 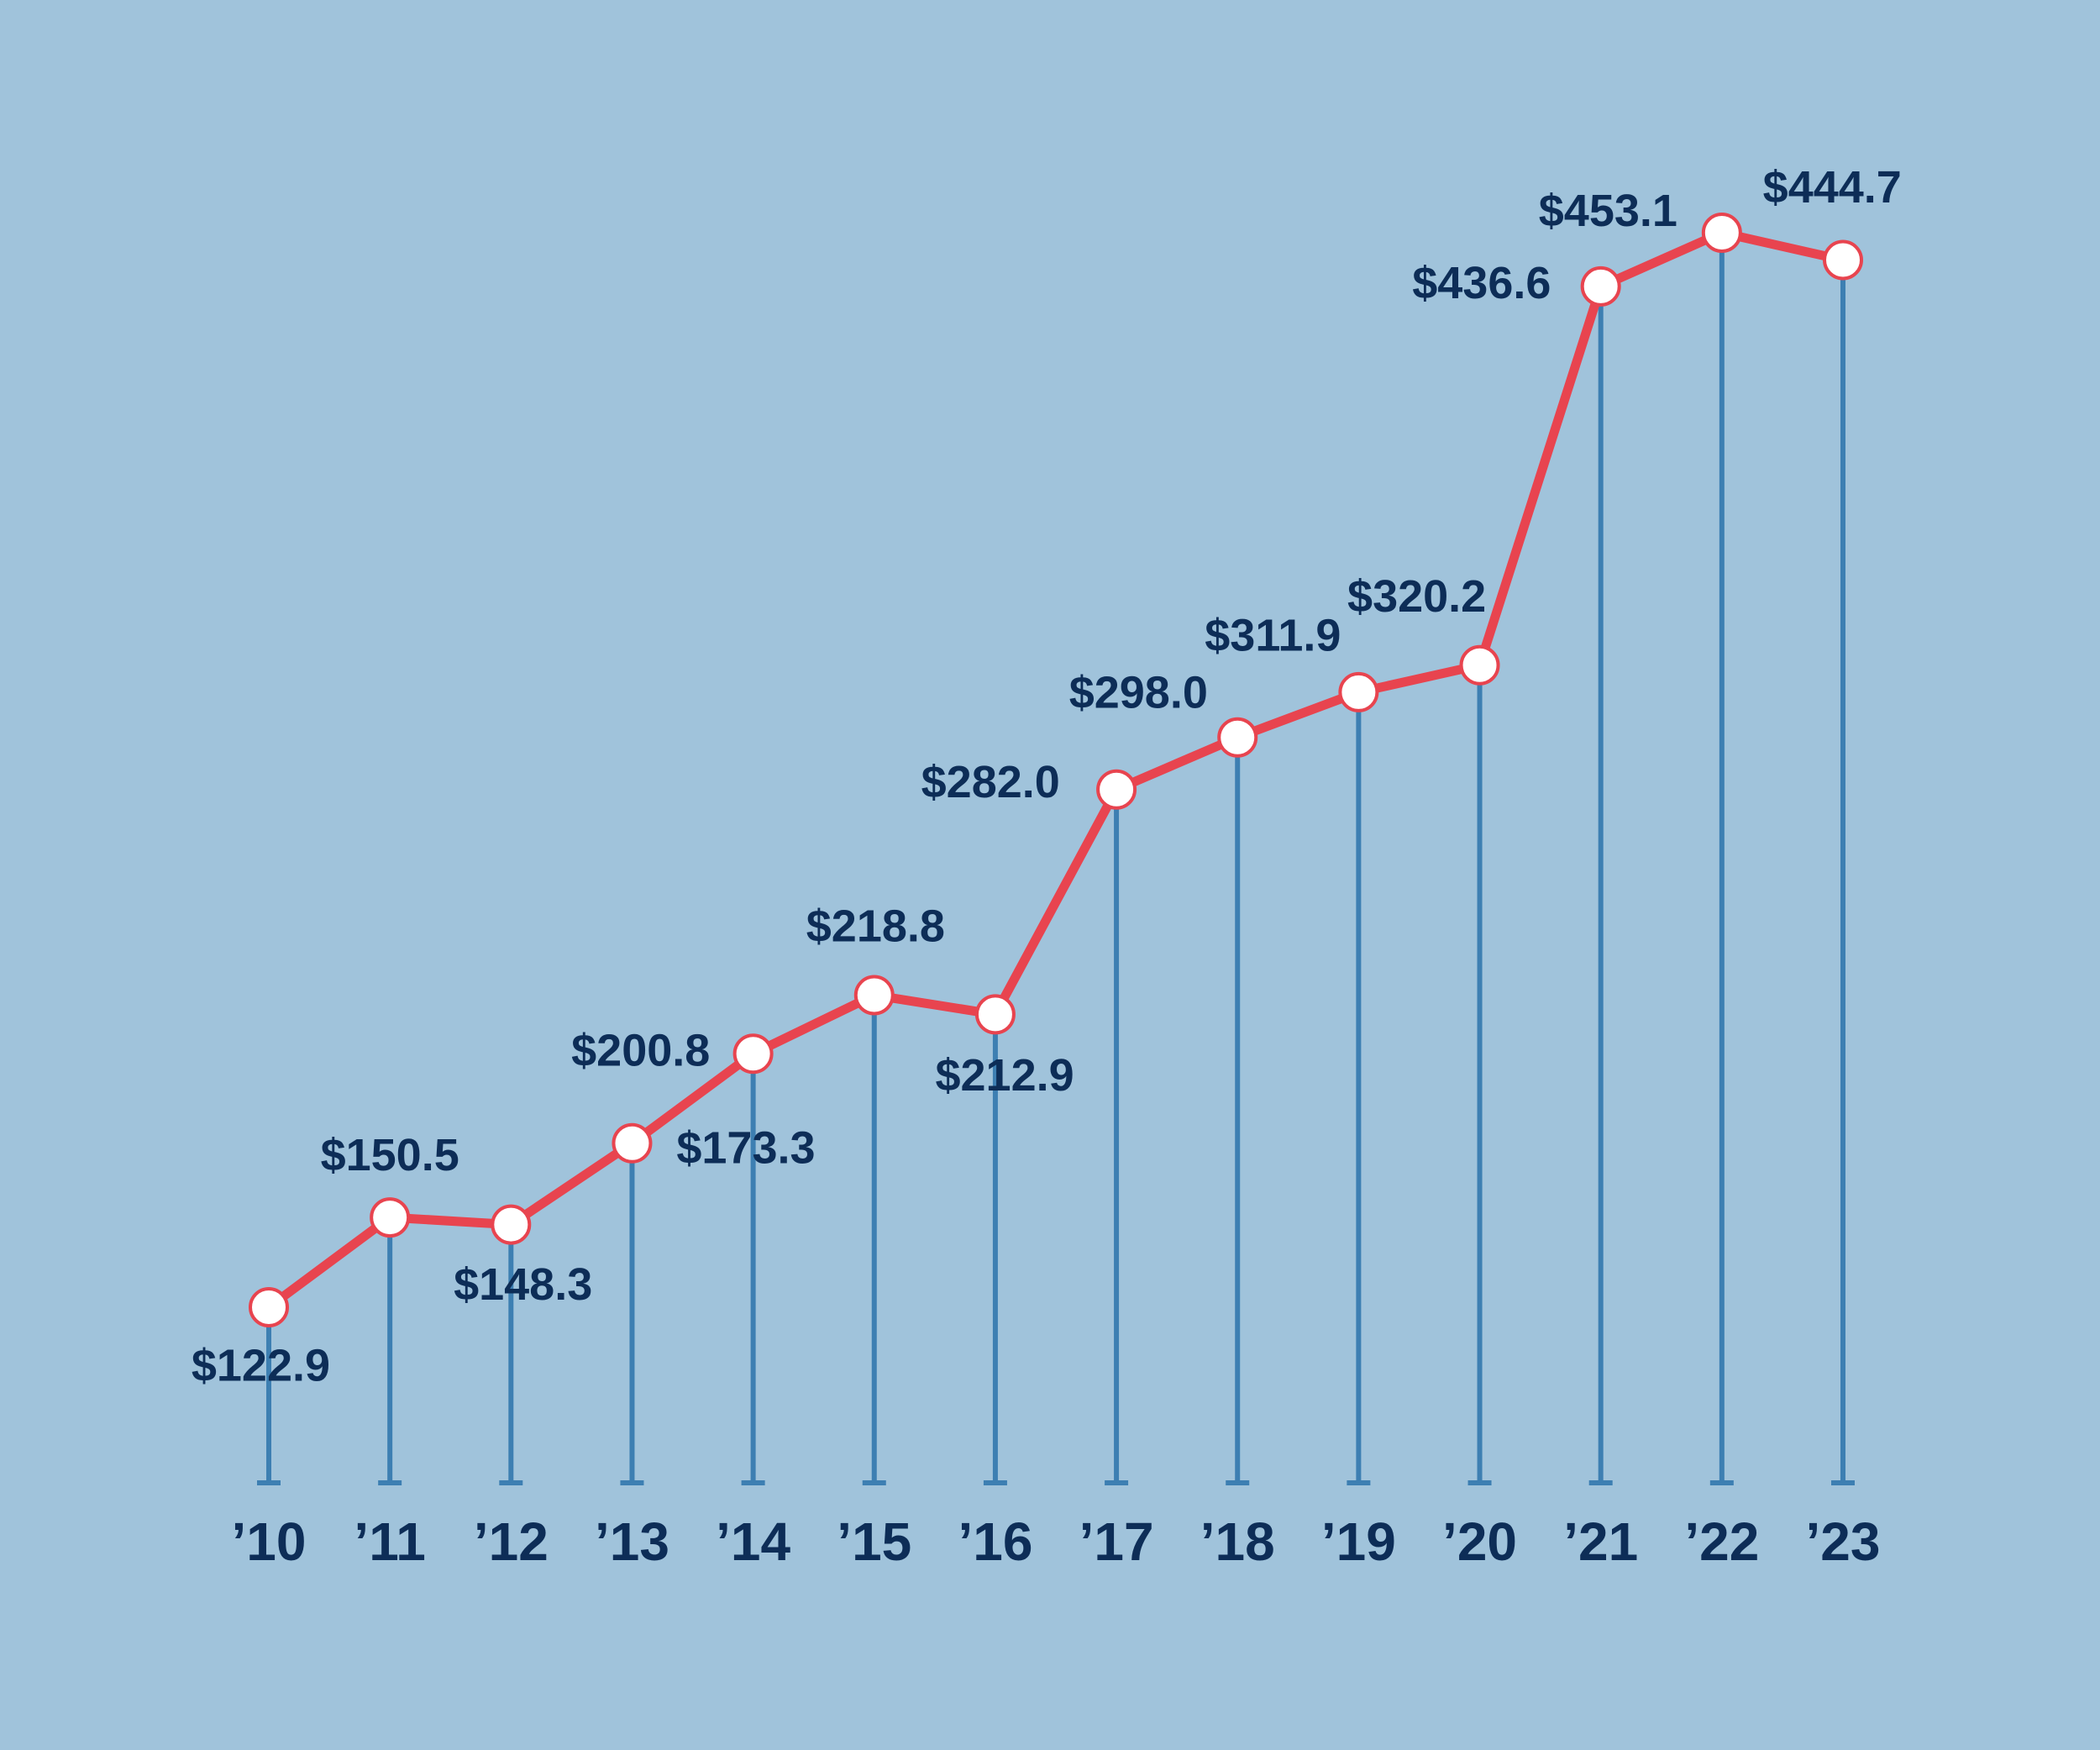 I want to click on x-tick-label: ’21, so click(x=1600, y=1542).